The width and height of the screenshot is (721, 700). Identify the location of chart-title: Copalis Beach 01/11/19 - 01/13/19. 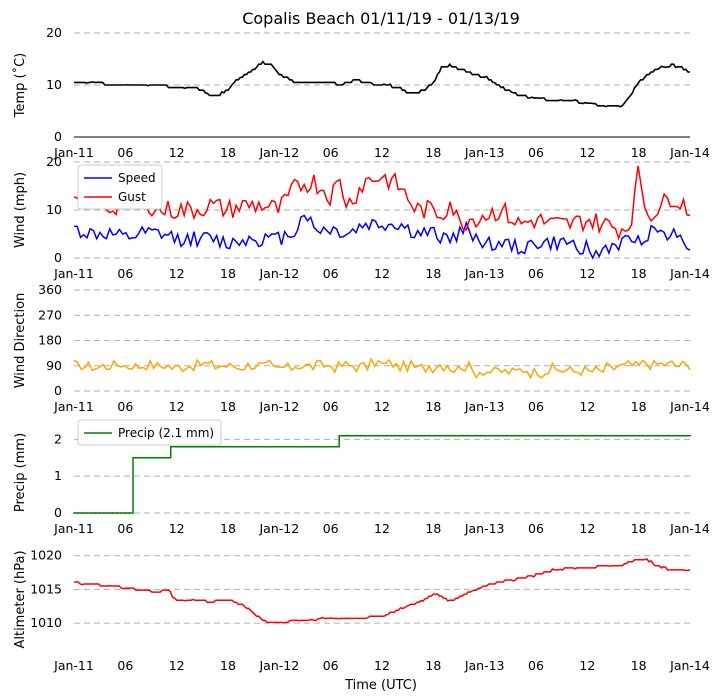
(381, 18).